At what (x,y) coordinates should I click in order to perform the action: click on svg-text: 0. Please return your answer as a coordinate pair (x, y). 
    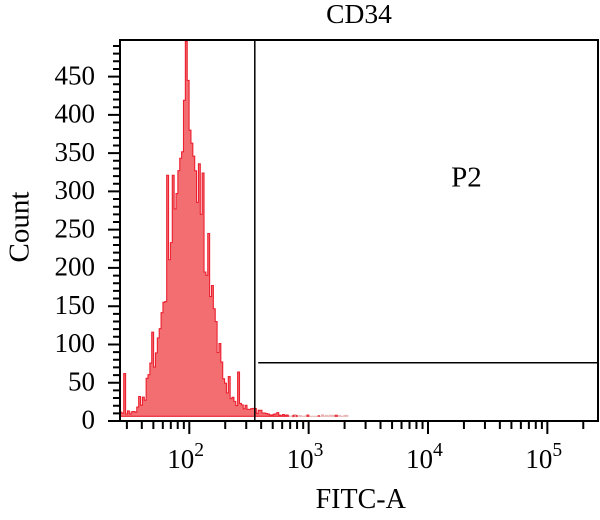
    Looking at the image, I should click on (89, 420).